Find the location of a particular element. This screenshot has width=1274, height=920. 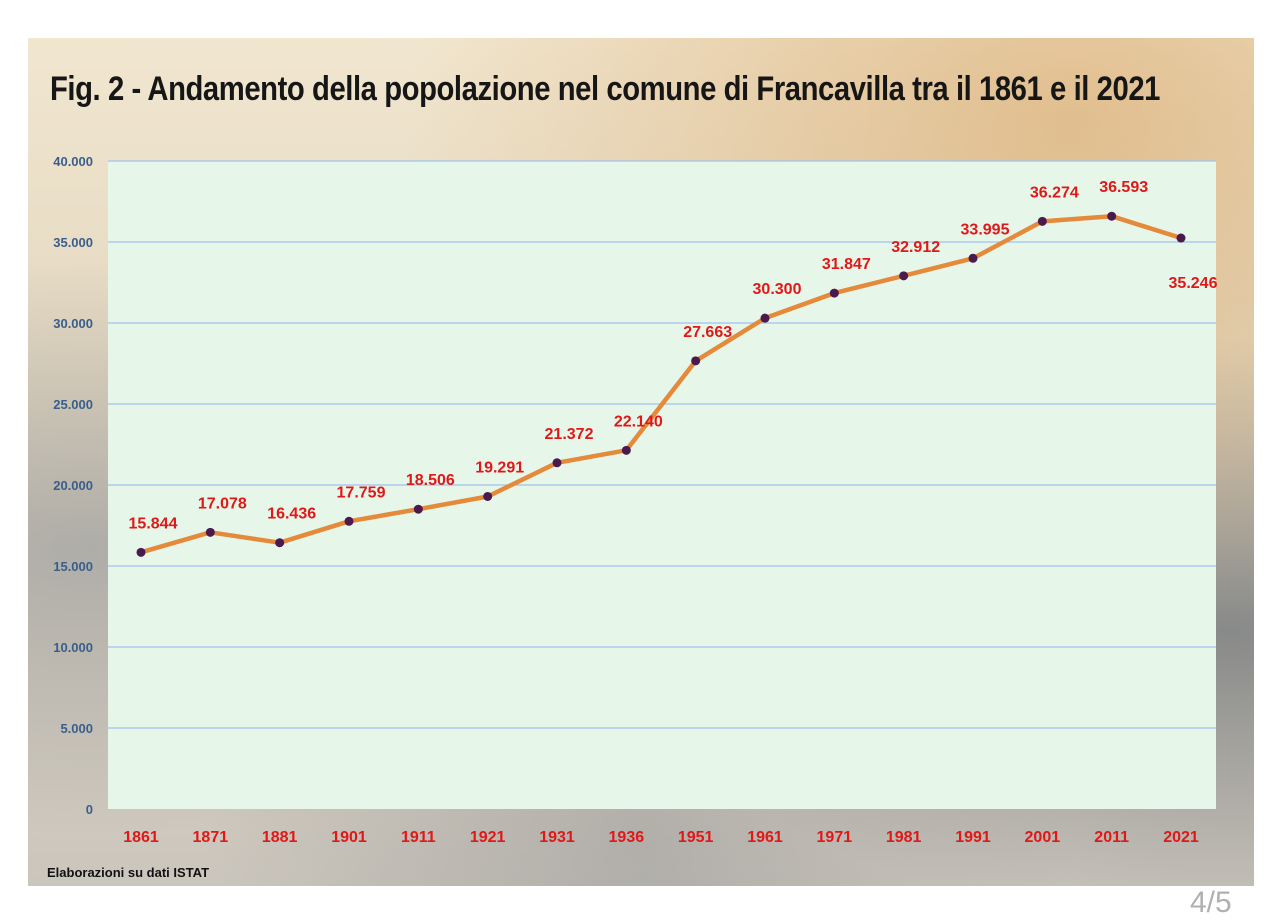

x-tick-label: 1961 is located at coordinates (765, 837).